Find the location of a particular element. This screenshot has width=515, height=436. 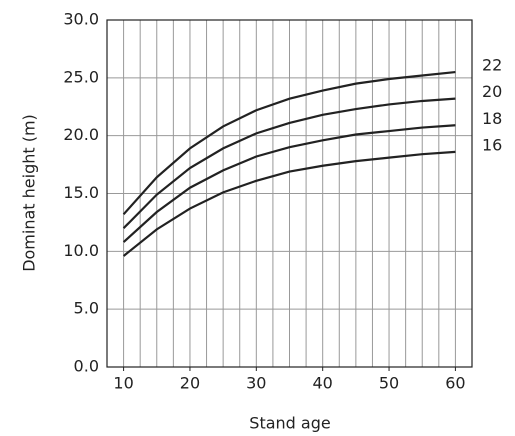

y-tick-label: 5.0 is located at coordinates (86, 308).